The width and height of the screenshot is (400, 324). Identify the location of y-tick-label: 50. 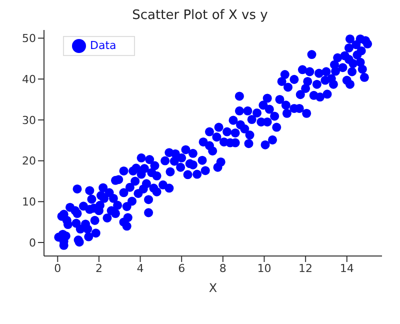
(29, 39).